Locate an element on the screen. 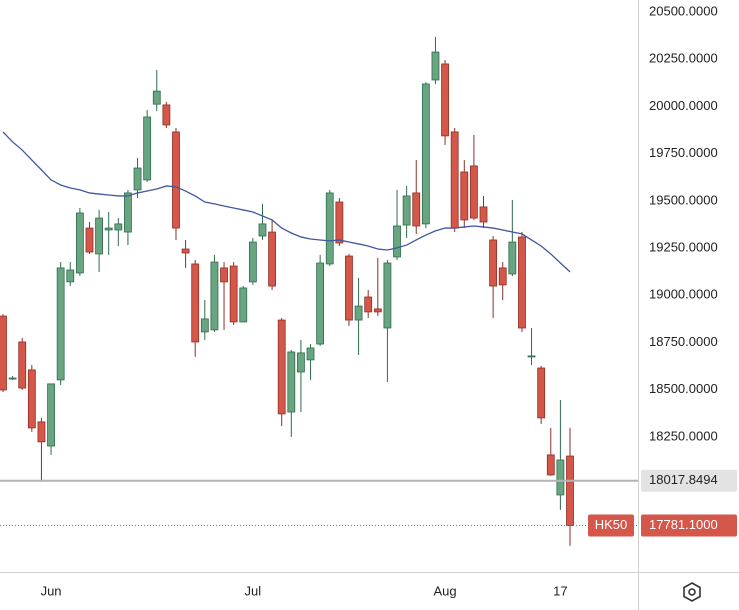 The height and width of the screenshot is (610, 739). y-tick-label: 18500.0000 is located at coordinates (683, 388).